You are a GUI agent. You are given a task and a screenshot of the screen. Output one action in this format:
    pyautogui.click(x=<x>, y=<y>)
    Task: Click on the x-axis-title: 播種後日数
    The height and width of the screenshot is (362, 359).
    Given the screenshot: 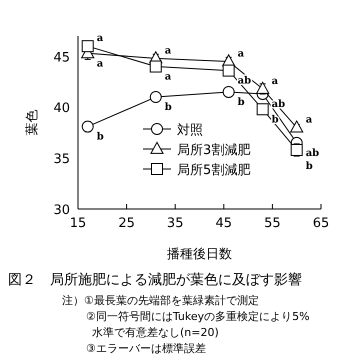 What is the action you would take?
    pyautogui.click(x=199, y=254)
    